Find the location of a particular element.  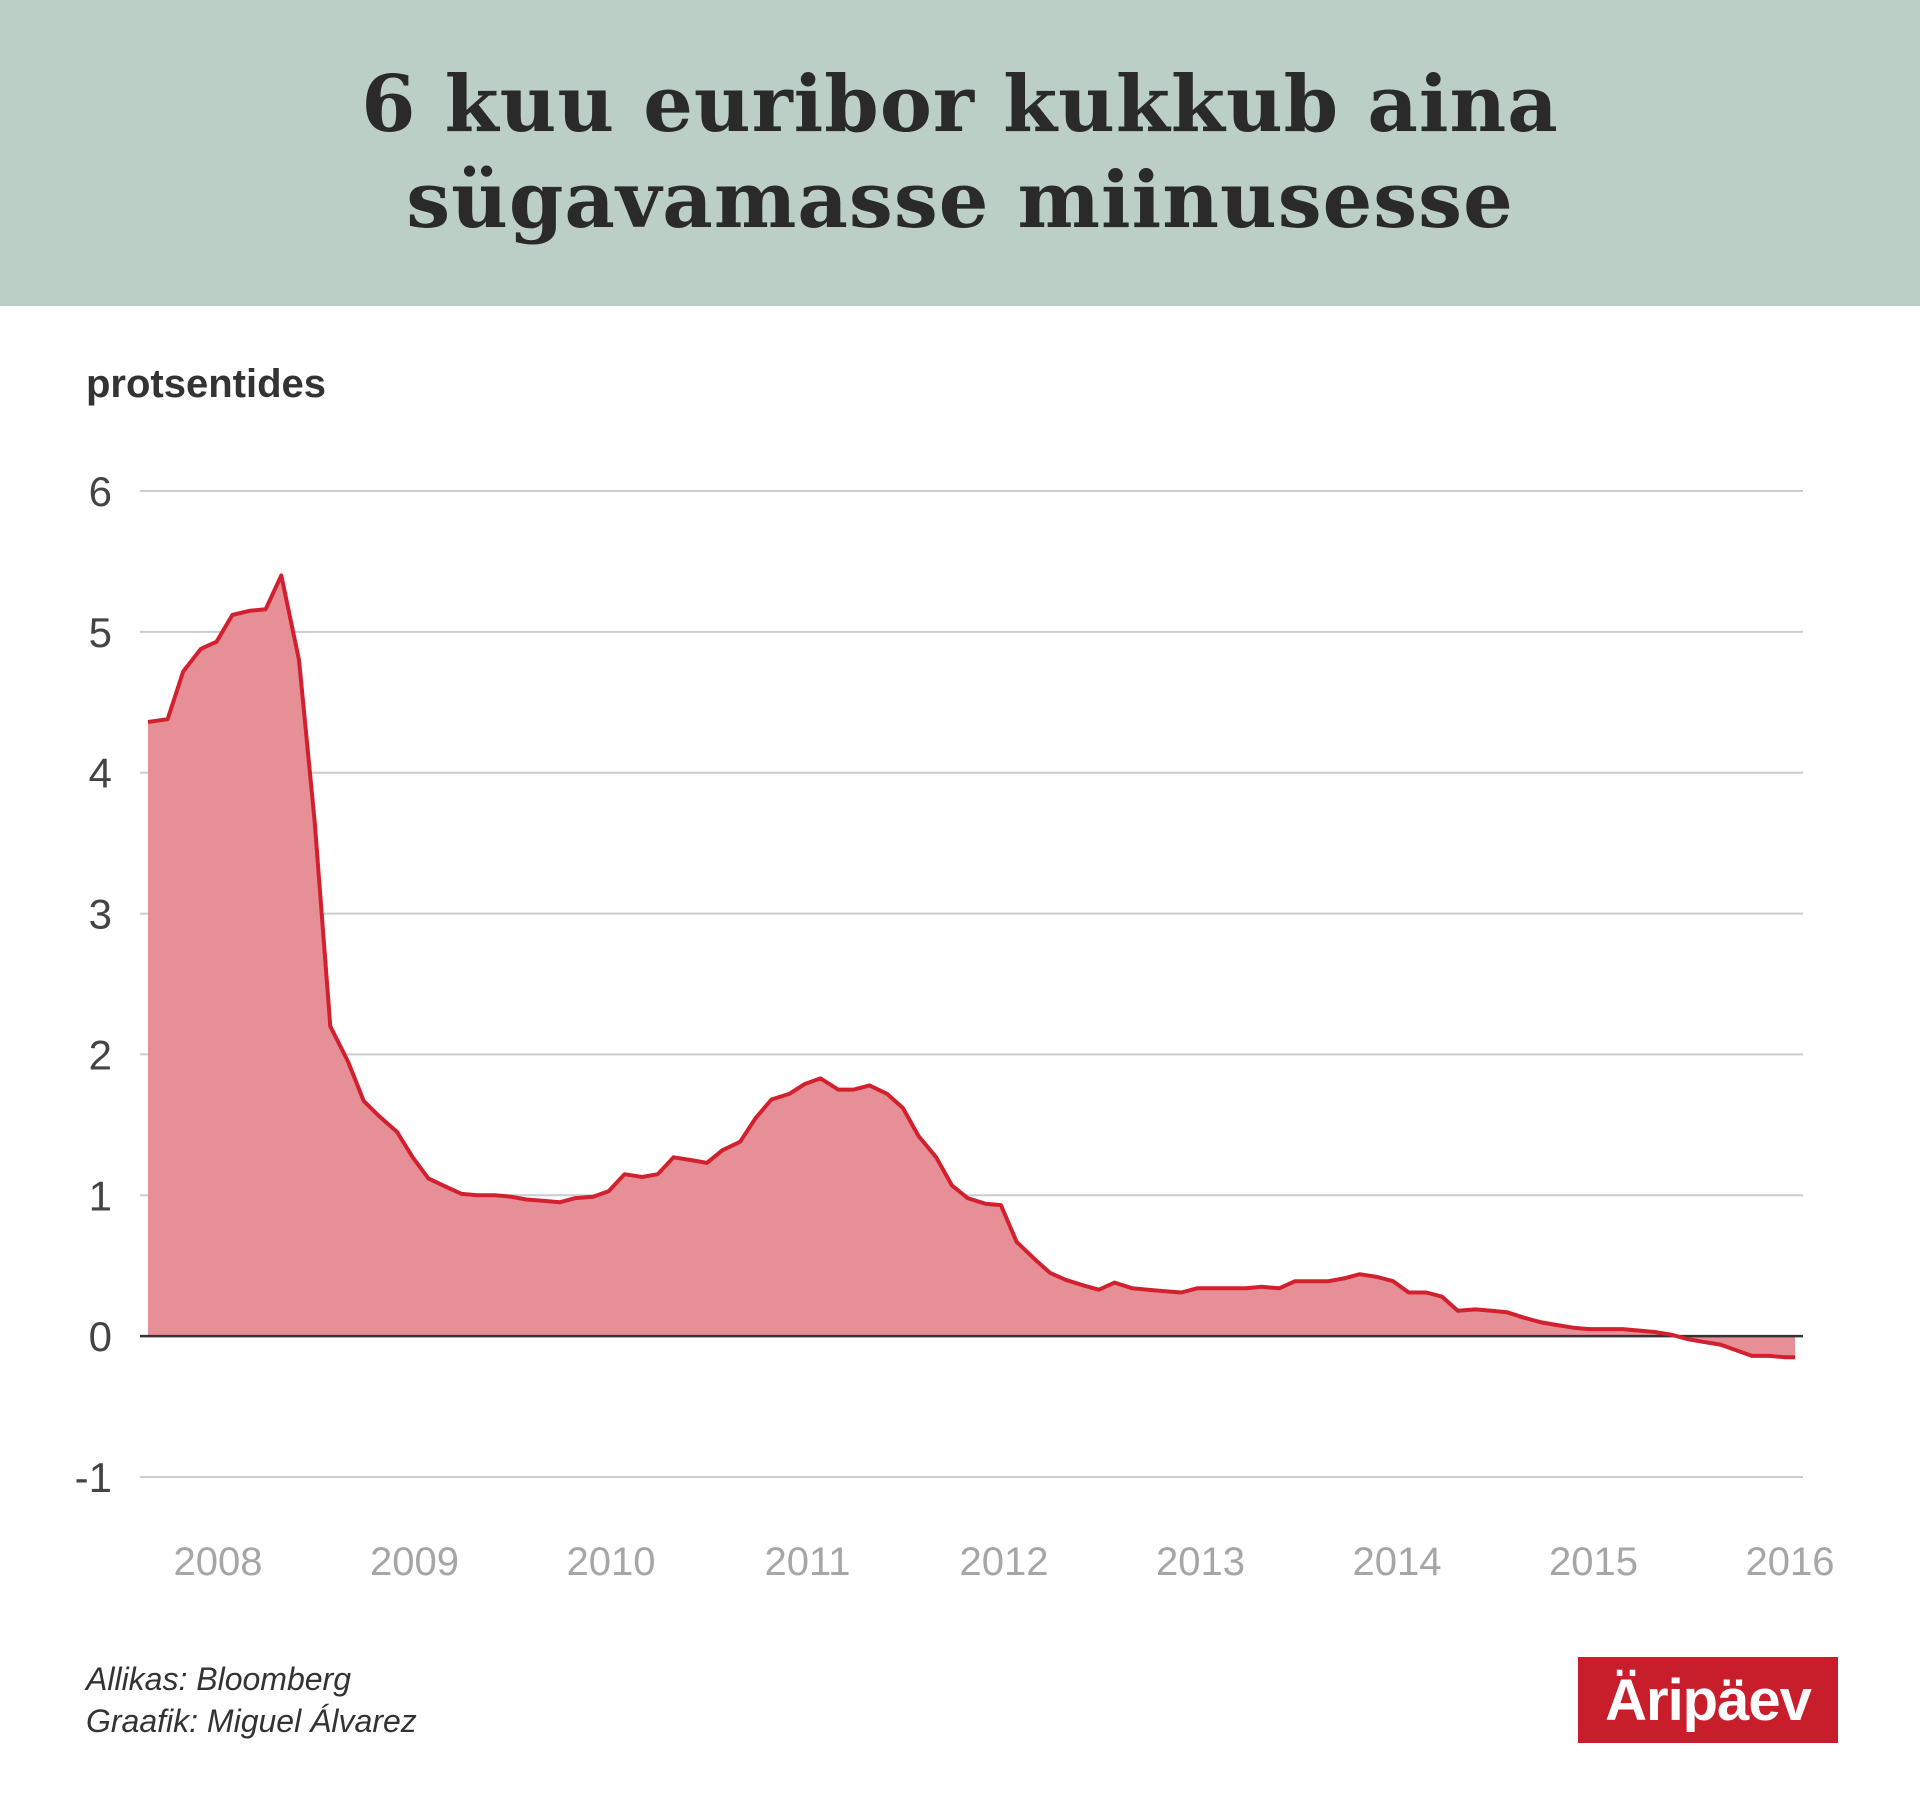

x-tick-label: 2008 is located at coordinates (218, 1562).